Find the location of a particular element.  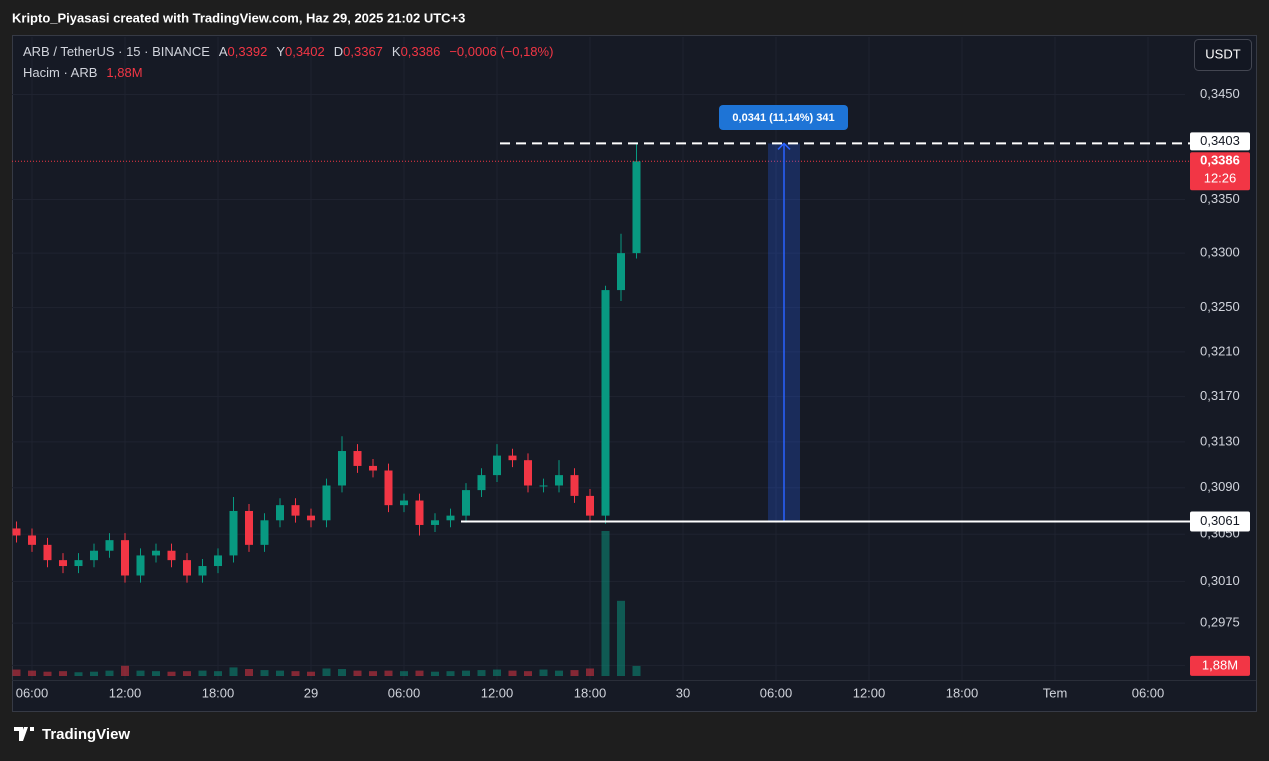

volume-last-label: 1,88M is located at coordinates (1220, 664).